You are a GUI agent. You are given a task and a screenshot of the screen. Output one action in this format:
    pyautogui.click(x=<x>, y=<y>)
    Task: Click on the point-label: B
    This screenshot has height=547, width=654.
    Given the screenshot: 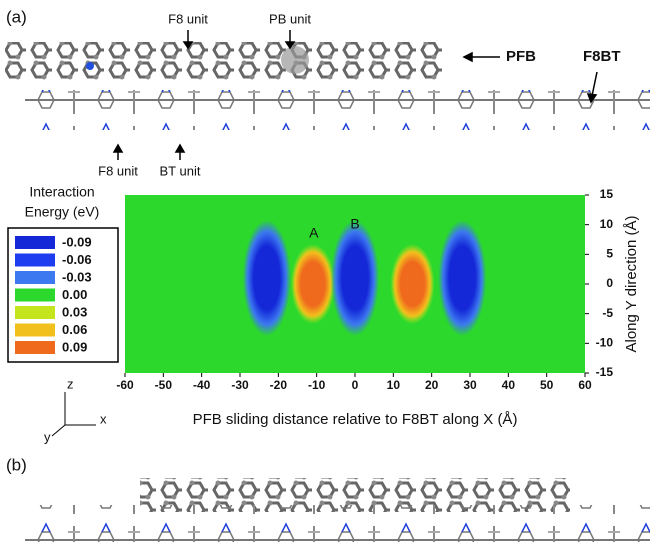 What is the action you would take?
    pyautogui.click(x=354, y=223)
    